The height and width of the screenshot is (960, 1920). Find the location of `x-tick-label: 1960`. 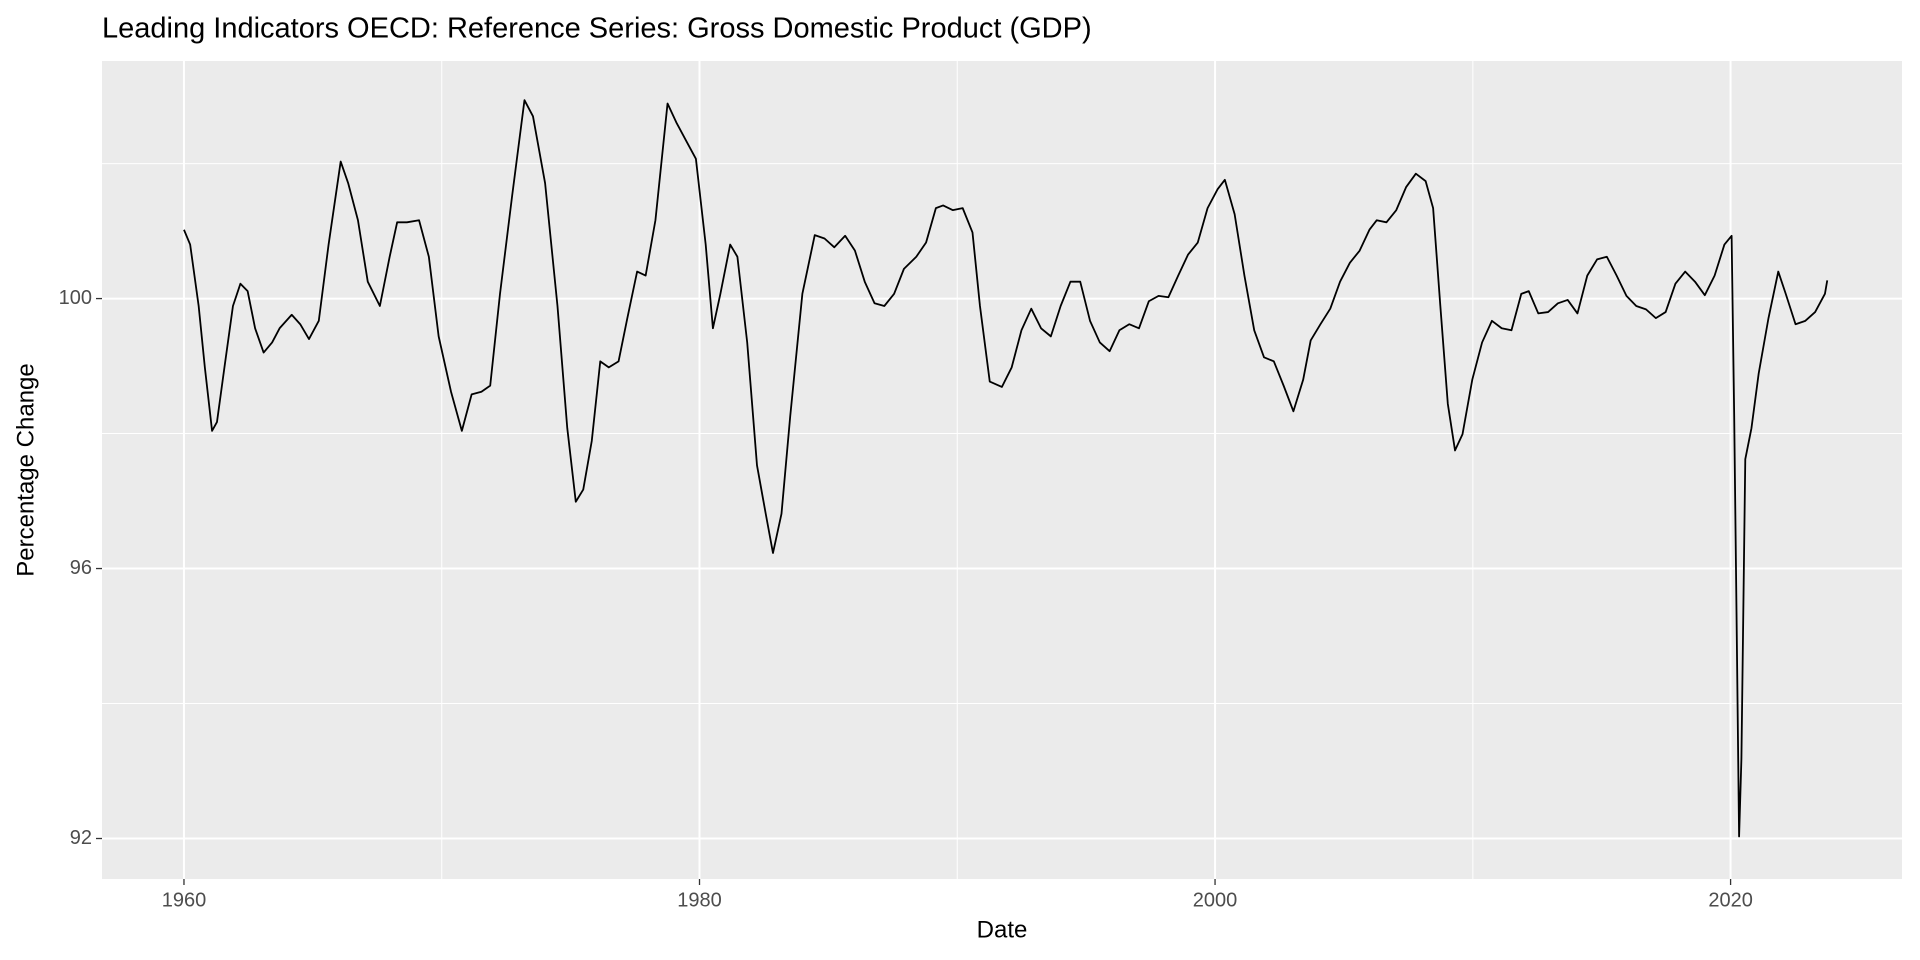

x-tick-label: 1960 is located at coordinates (184, 900).